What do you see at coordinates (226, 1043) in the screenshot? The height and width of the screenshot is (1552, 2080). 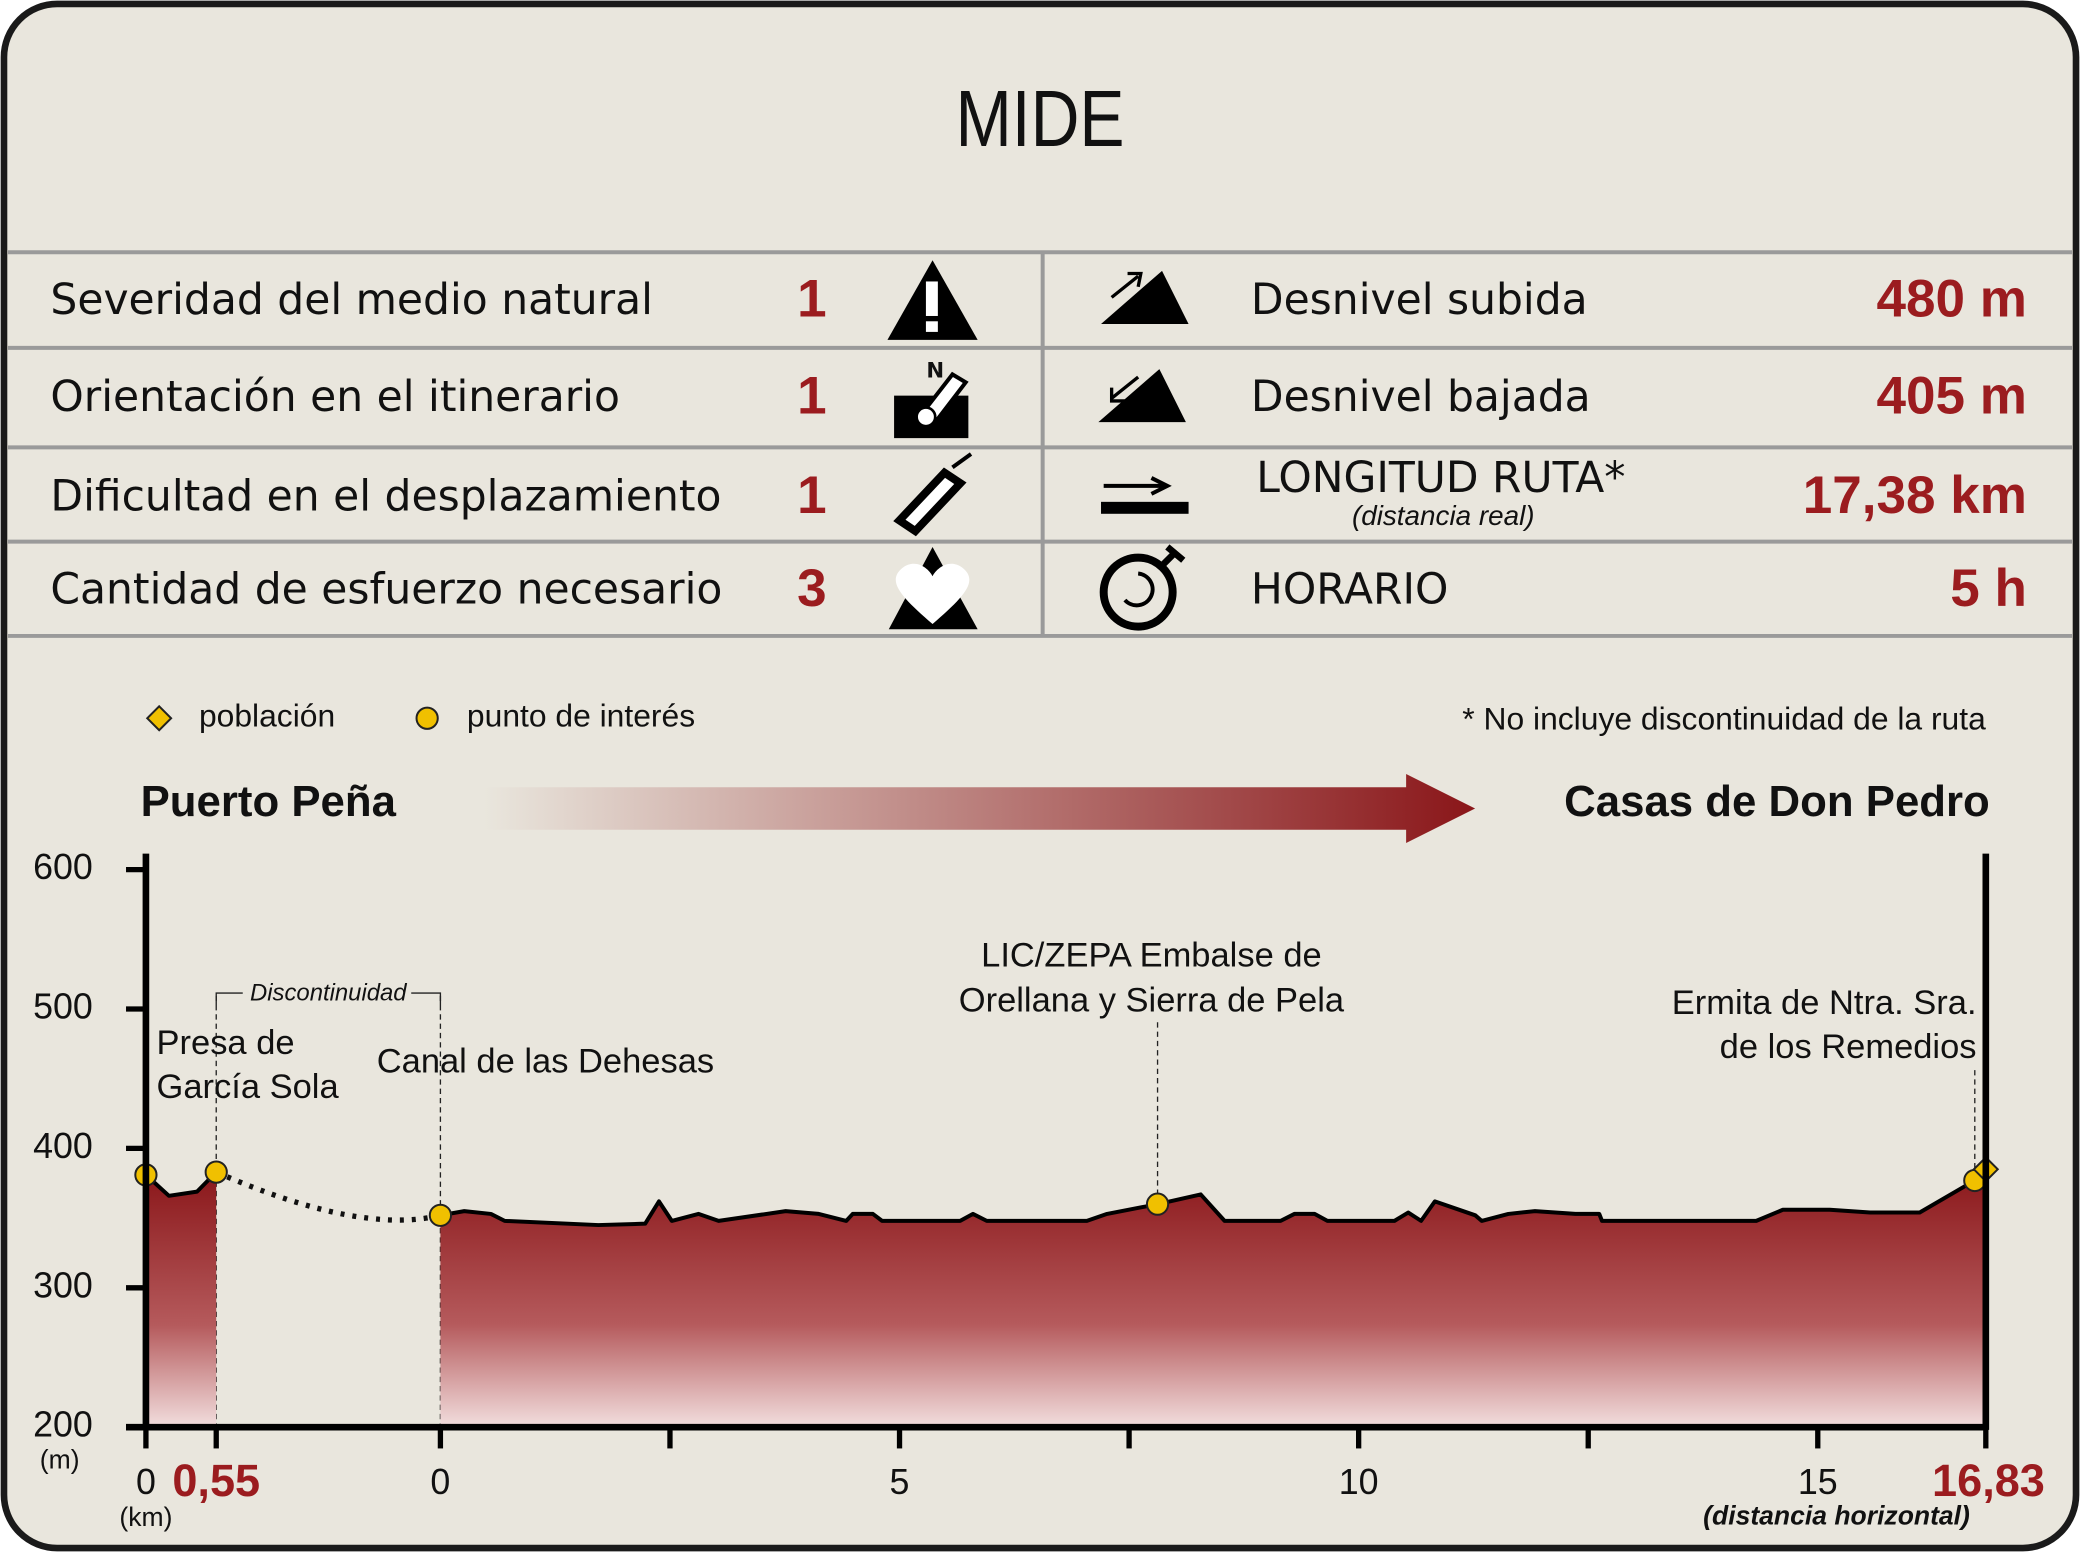 I see `point-label: Presa de` at bounding box center [226, 1043].